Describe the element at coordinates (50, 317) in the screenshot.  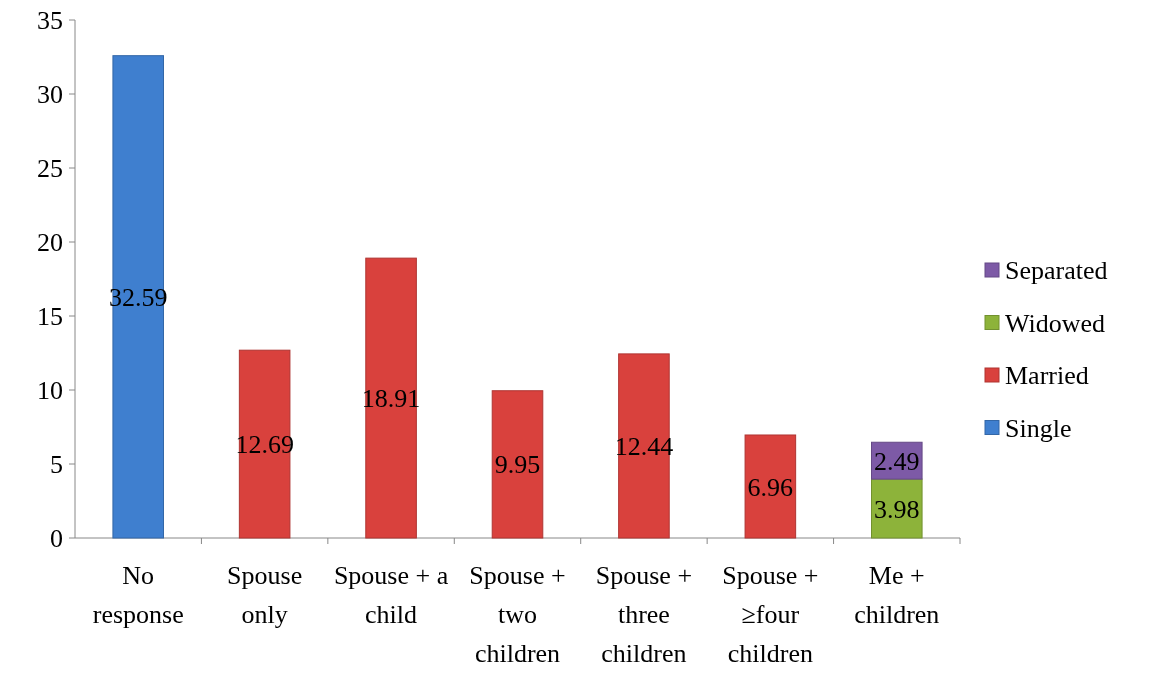
I see `y-tick-label: 15` at that location.